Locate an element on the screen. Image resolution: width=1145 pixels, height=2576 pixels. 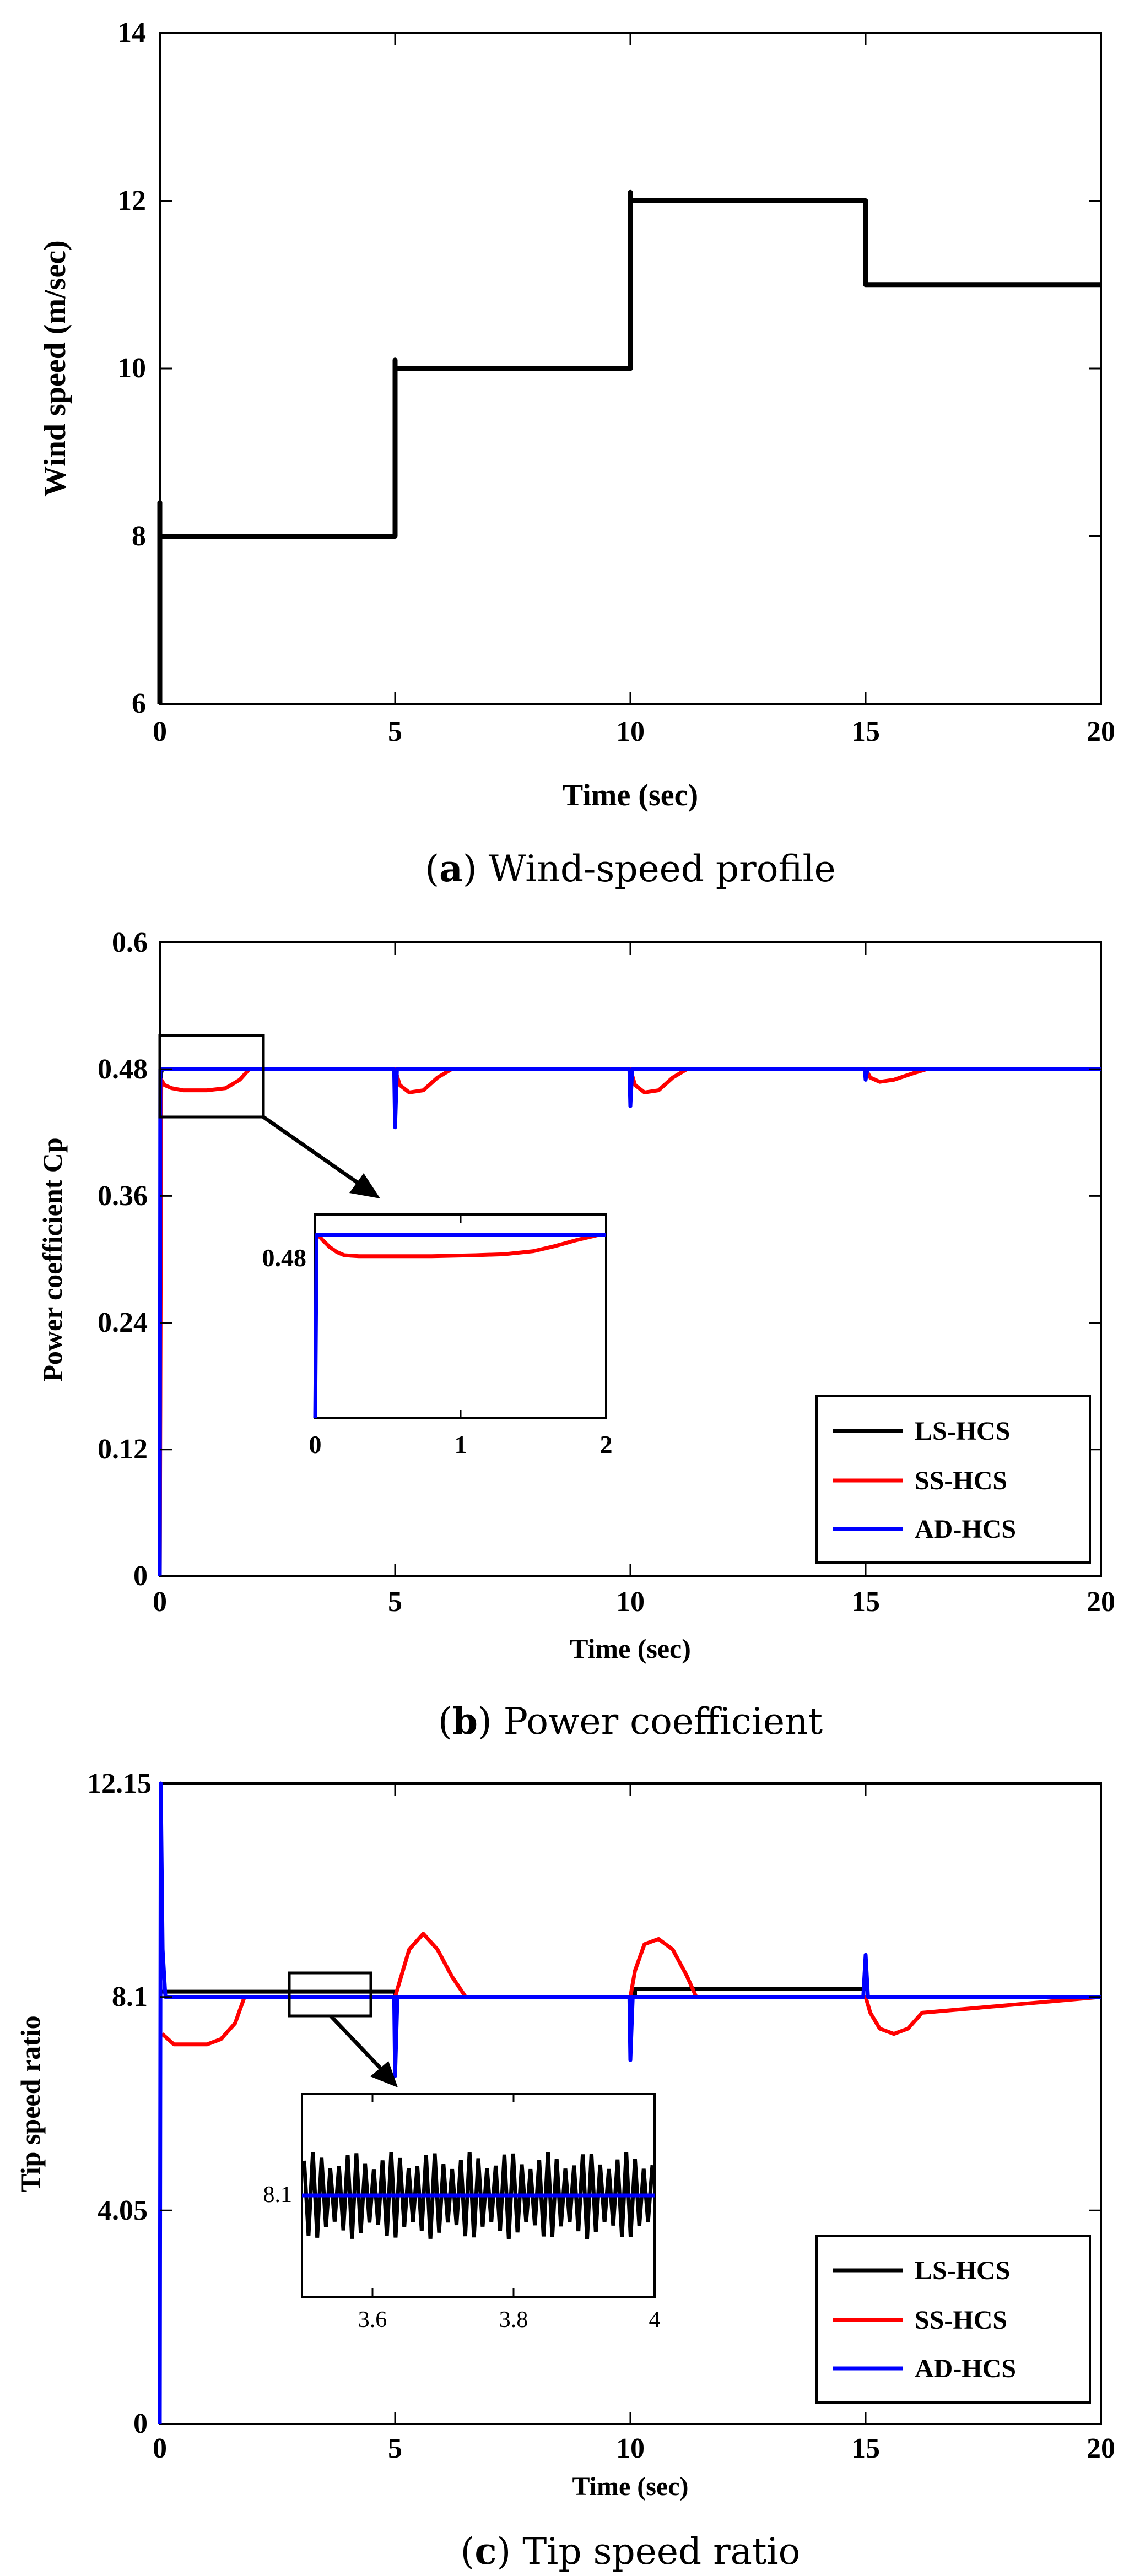
panel-b-ytick-label: 0.48 is located at coordinates (123, 1069).